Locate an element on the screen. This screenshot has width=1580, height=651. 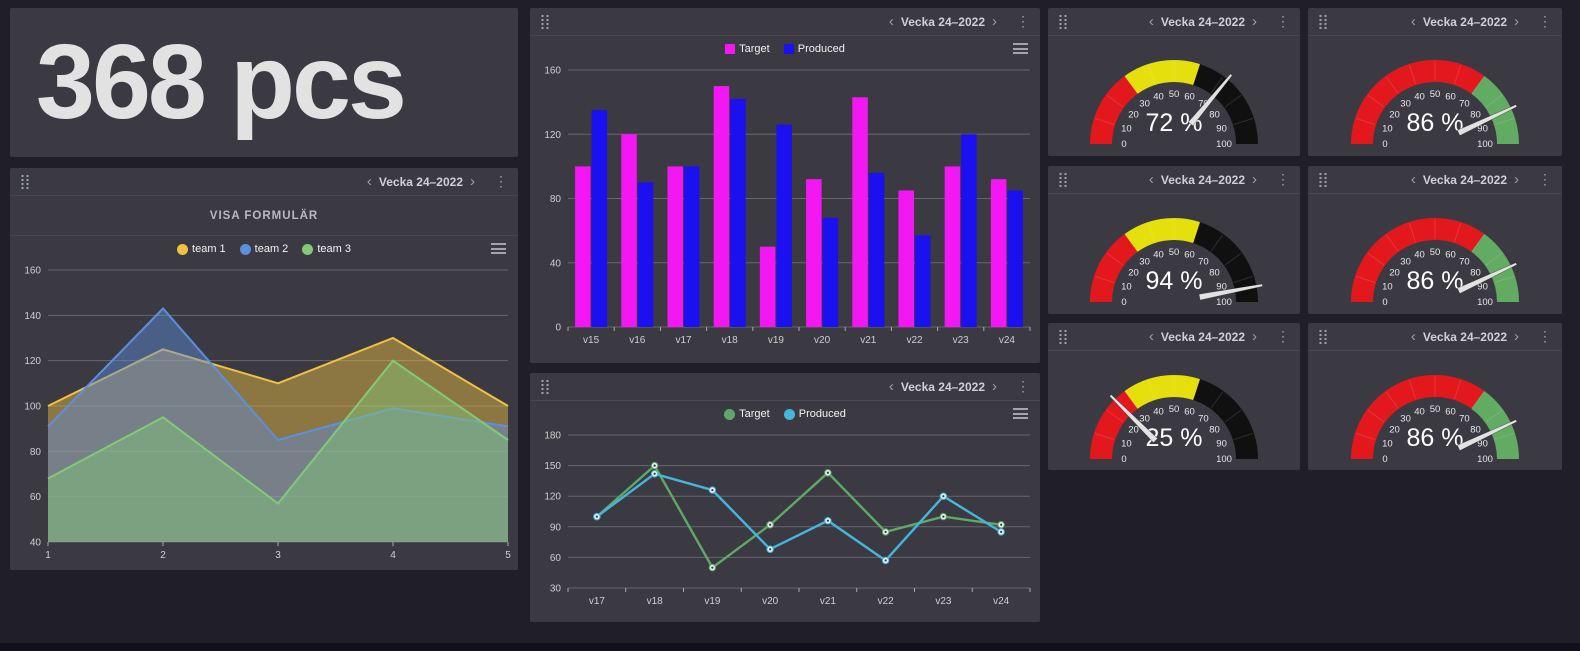
svg-text: 100 is located at coordinates (1224, 459).